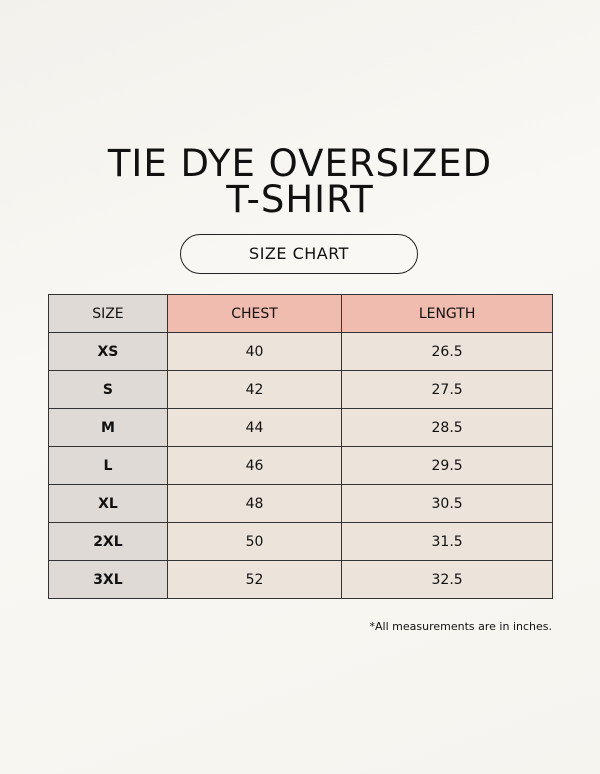 The image size is (600, 774). What do you see at coordinates (254, 427) in the screenshot?
I see `table-cell: 44` at bounding box center [254, 427].